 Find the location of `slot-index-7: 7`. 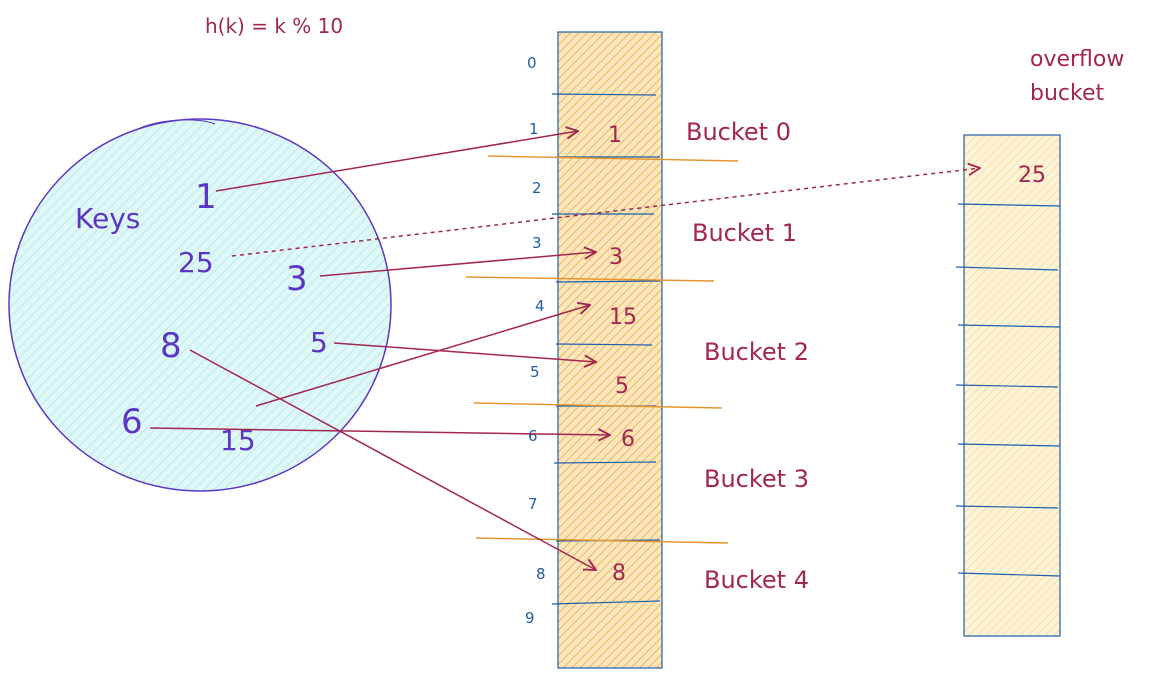

slot-index-7: 7 is located at coordinates (533, 504).